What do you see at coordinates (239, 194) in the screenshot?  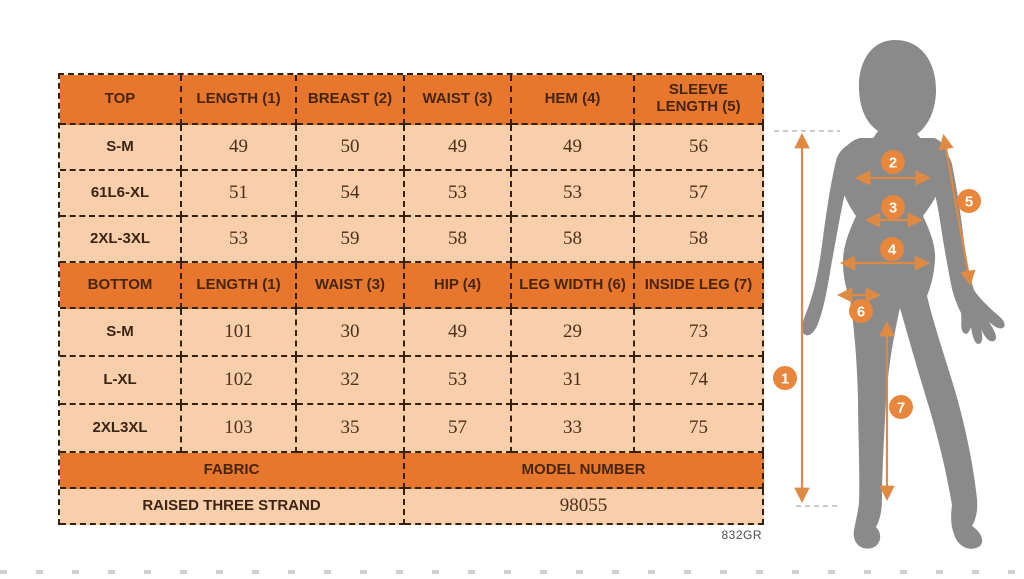 I see `value-cell: 51` at bounding box center [239, 194].